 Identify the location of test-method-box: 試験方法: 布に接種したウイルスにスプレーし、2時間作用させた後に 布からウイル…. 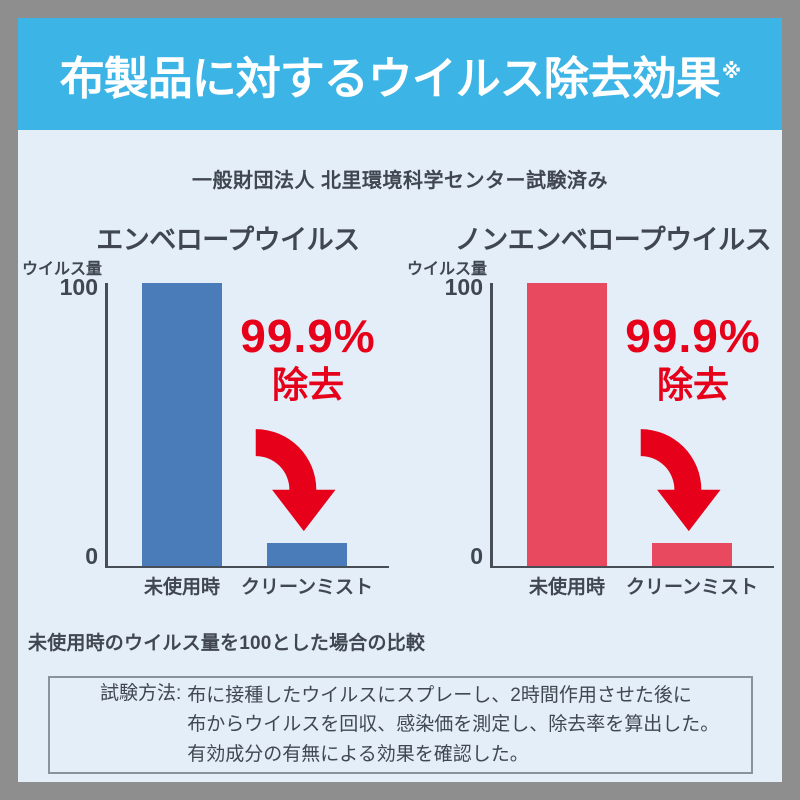
(400, 725).